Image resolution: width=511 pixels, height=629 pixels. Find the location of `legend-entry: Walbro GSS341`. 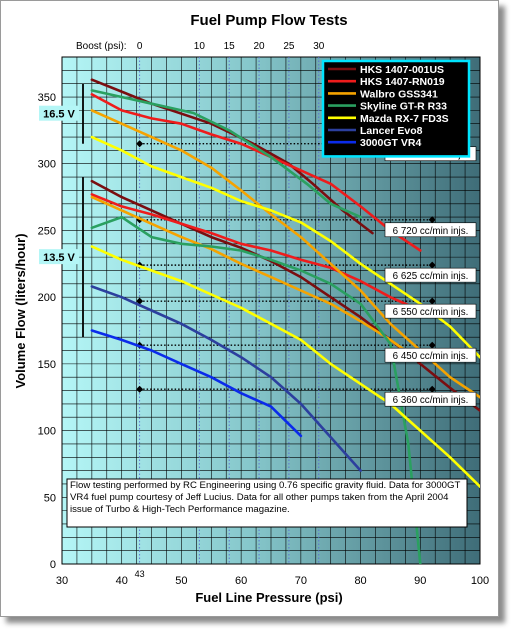

legend-entry: Walbro GSS341 is located at coordinates (399, 94).